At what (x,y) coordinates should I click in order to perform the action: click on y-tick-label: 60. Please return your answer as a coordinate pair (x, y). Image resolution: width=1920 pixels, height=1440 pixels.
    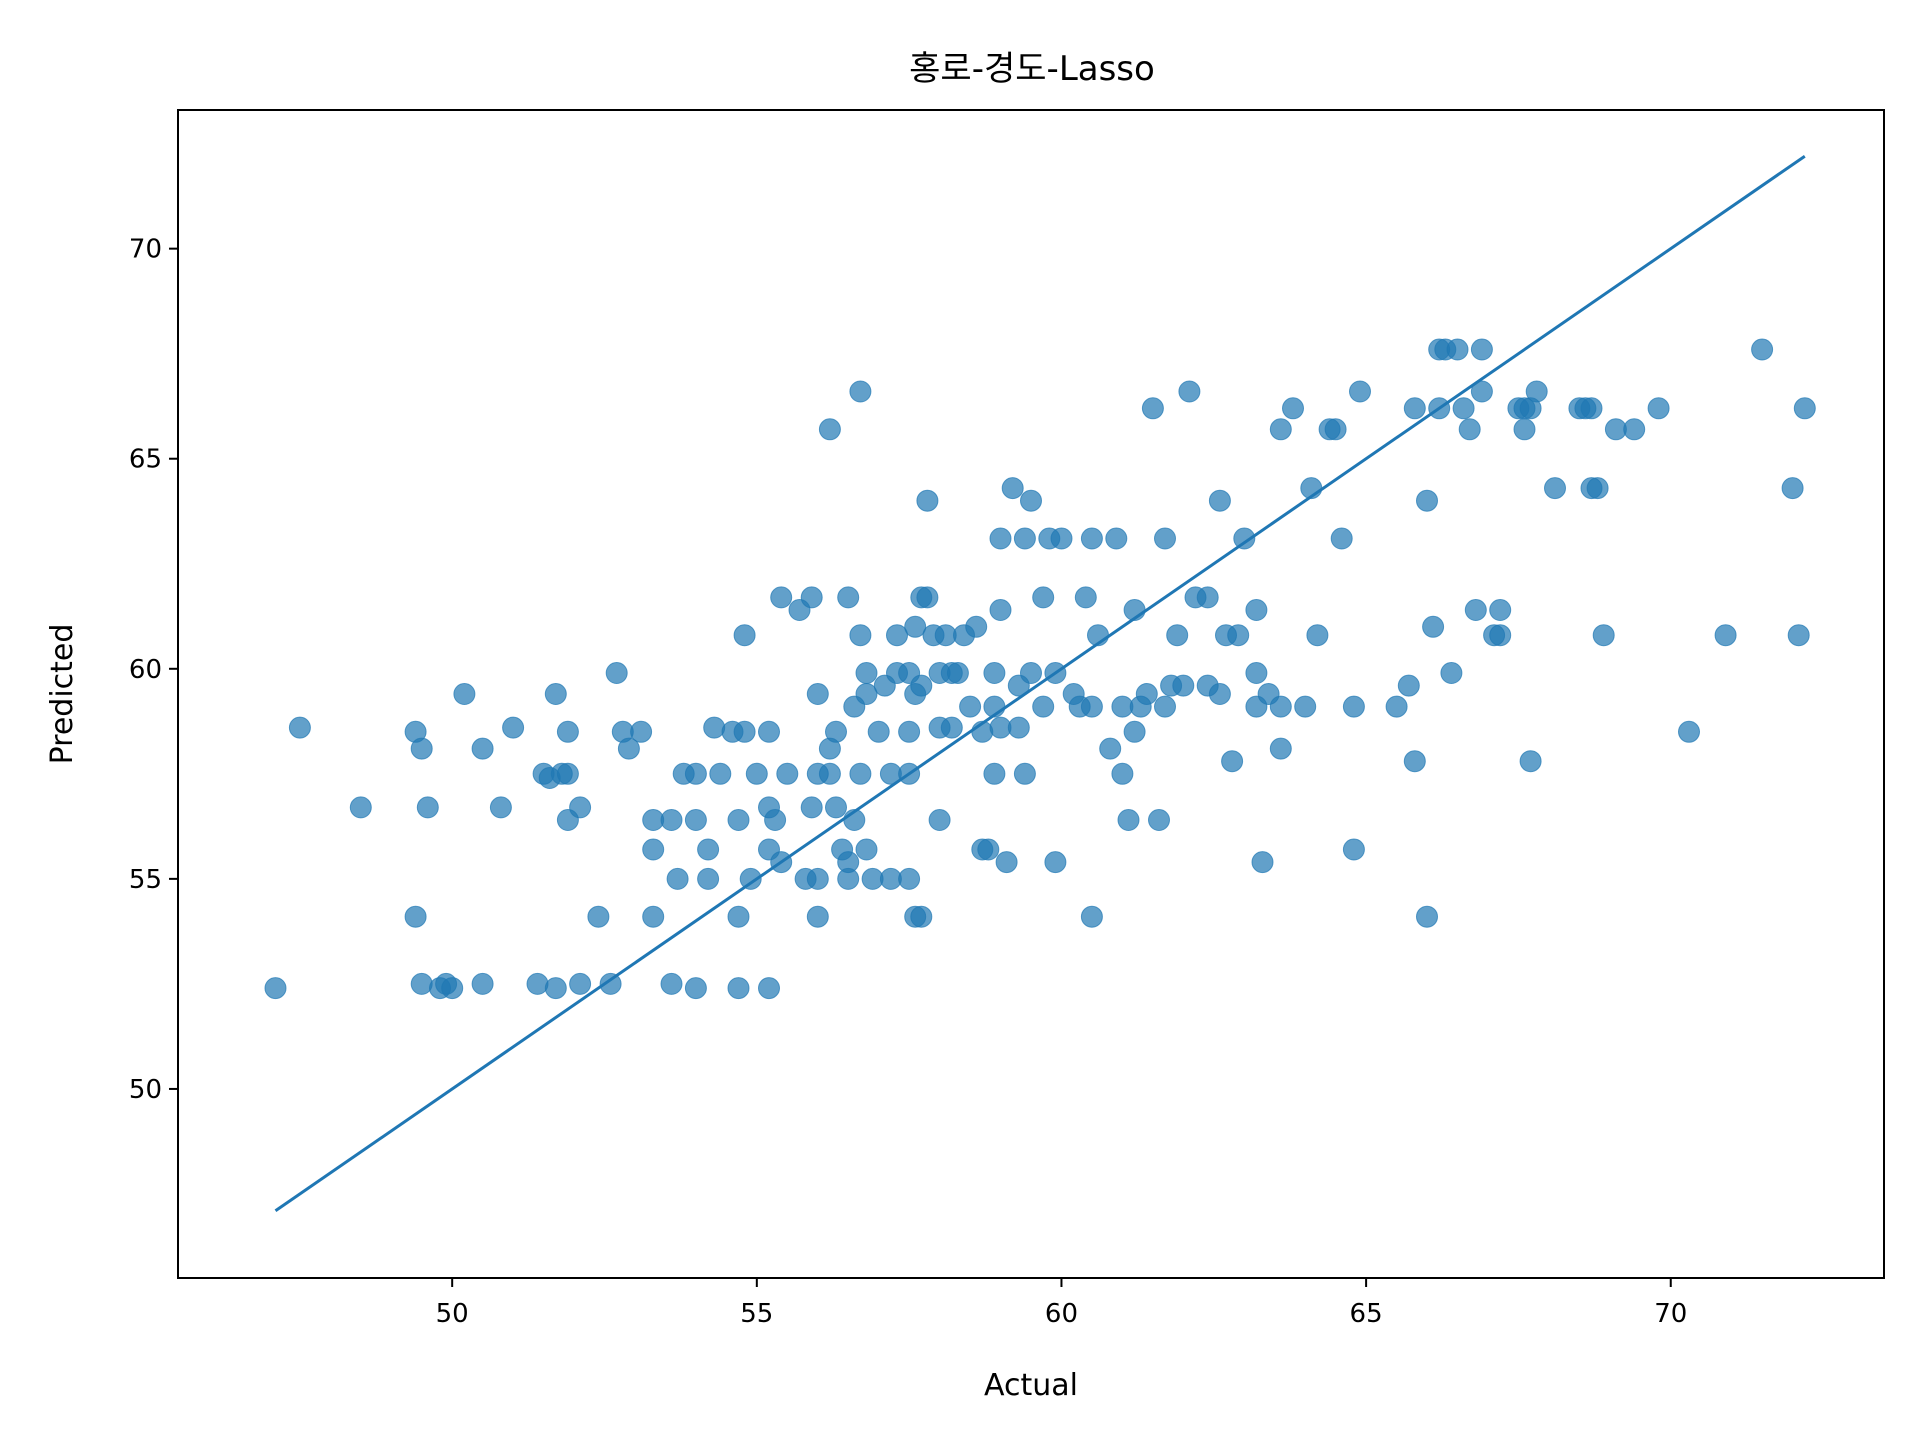
    Looking at the image, I should click on (145, 670).